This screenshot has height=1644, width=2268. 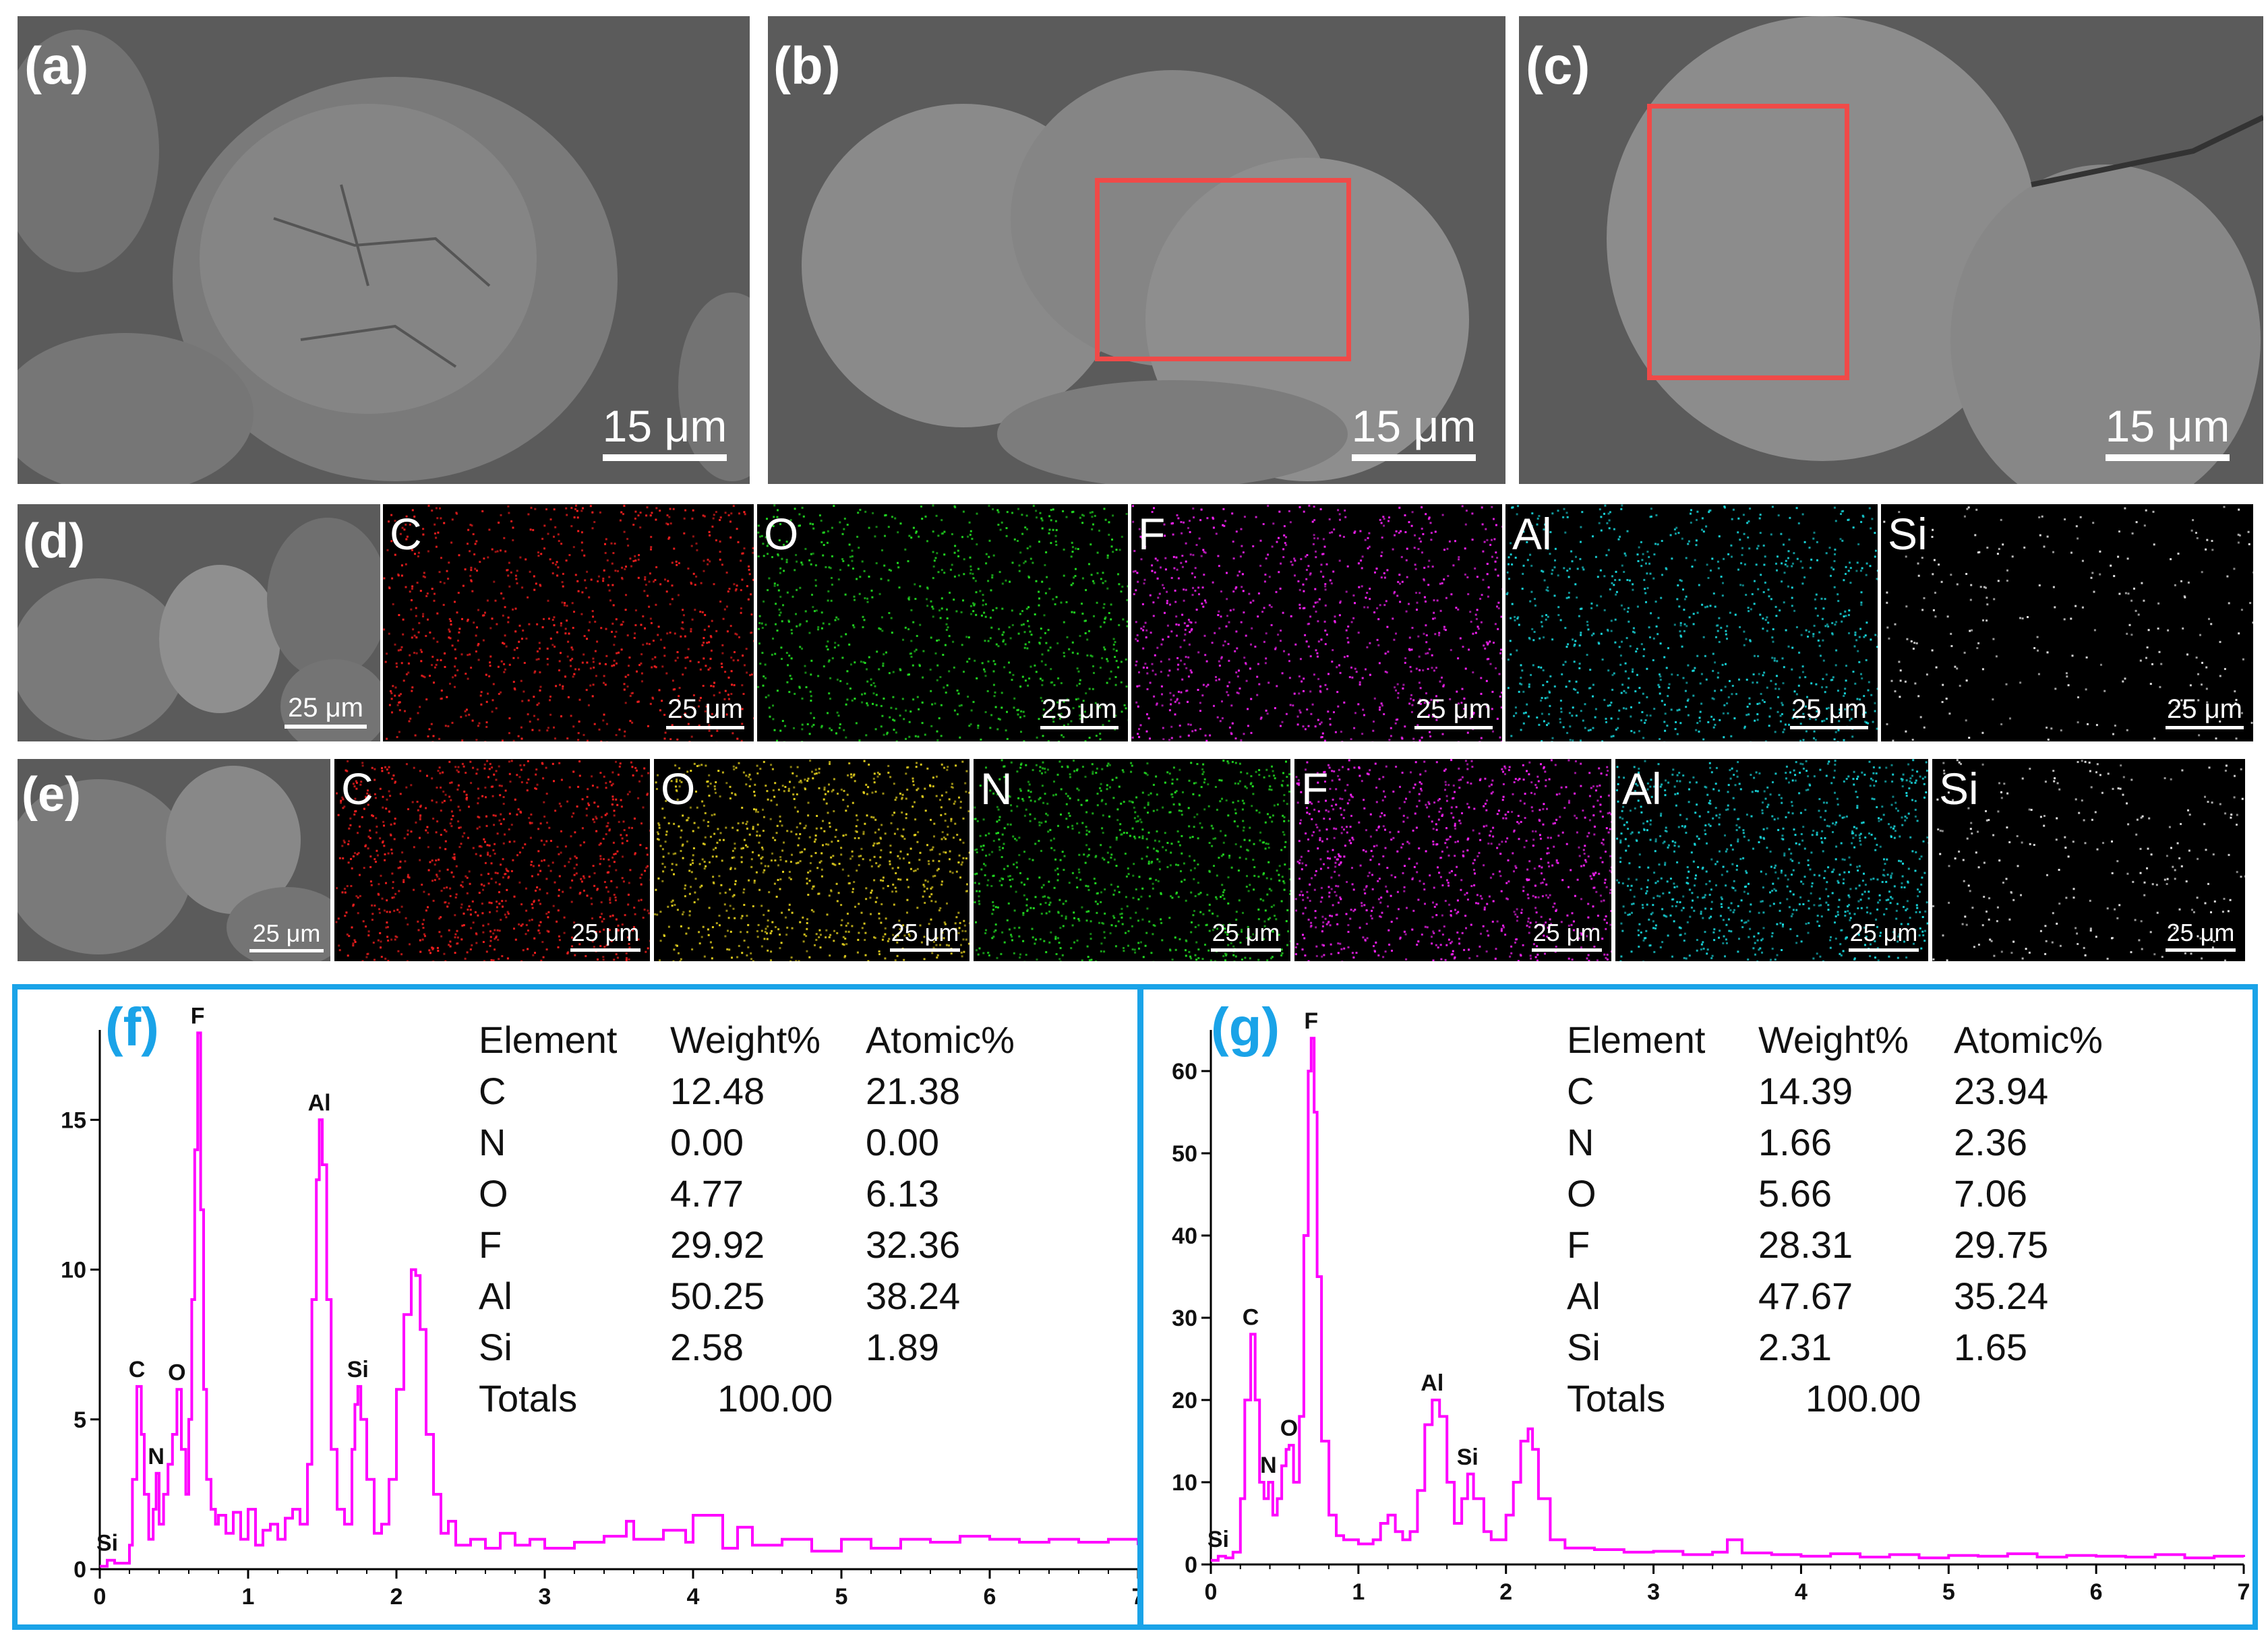 What do you see at coordinates (902, 1193) in the screenshot?
I see `table-cell: 6.13` at bounding box center [902, 1193].